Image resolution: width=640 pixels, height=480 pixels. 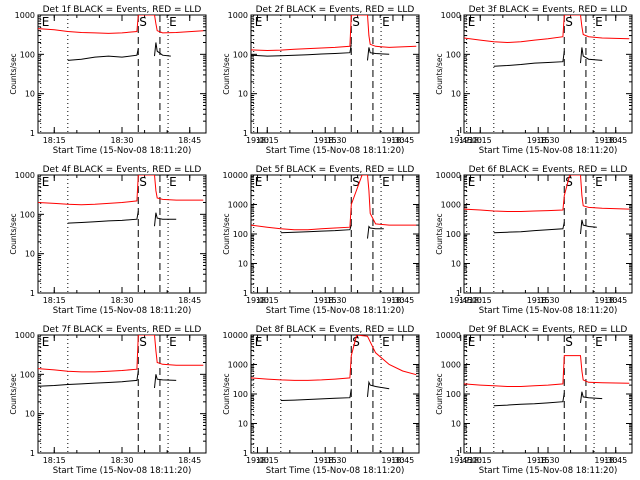 What do you see at coordinates (335, 170) in the screenshot?
I see `chart-title: Det 5f BLACK = Events, RED = LLD` at bounding box center [335, 170].